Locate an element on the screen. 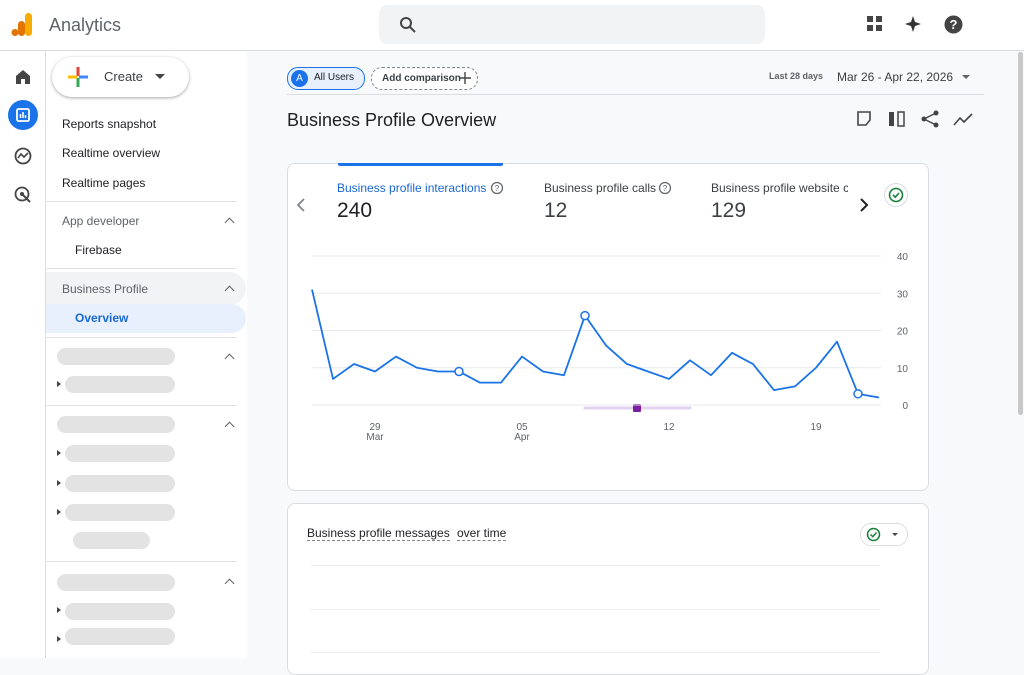  metric-value: 129 is located at coordinates (729, 210).